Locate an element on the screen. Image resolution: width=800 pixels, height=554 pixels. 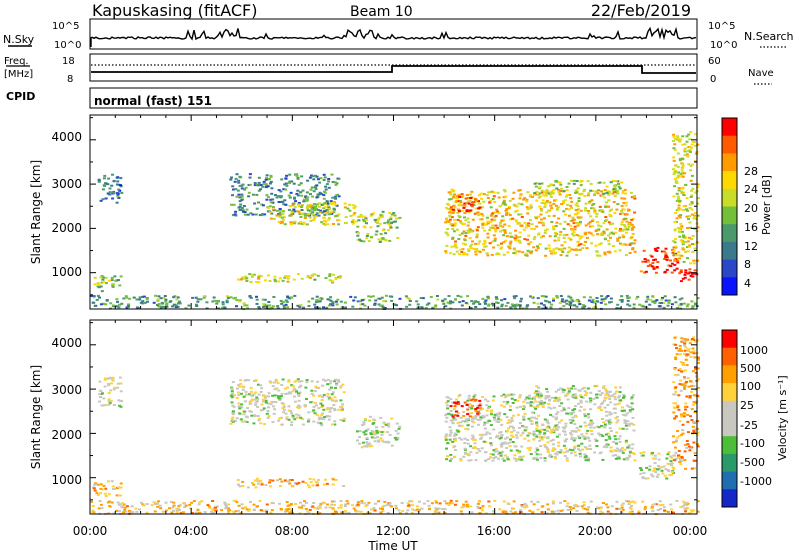
velocity-cbar-tick-minus25: -25 is located at coordinates (749, 425).